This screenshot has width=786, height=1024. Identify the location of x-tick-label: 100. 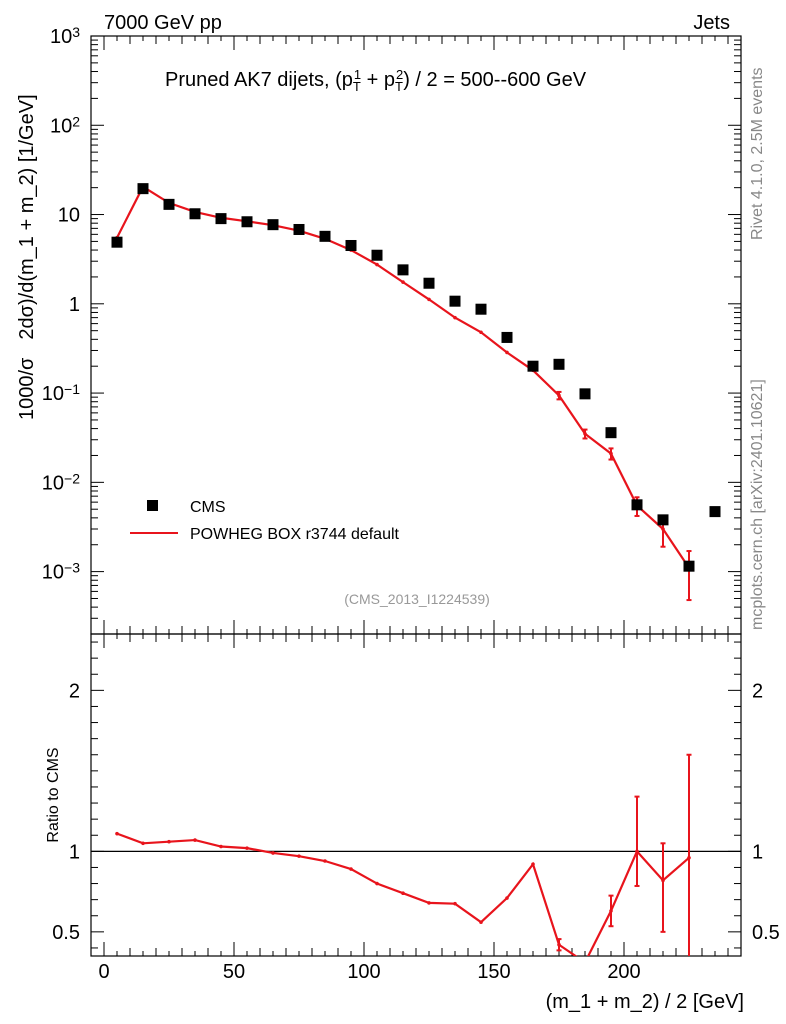
(363, 972).